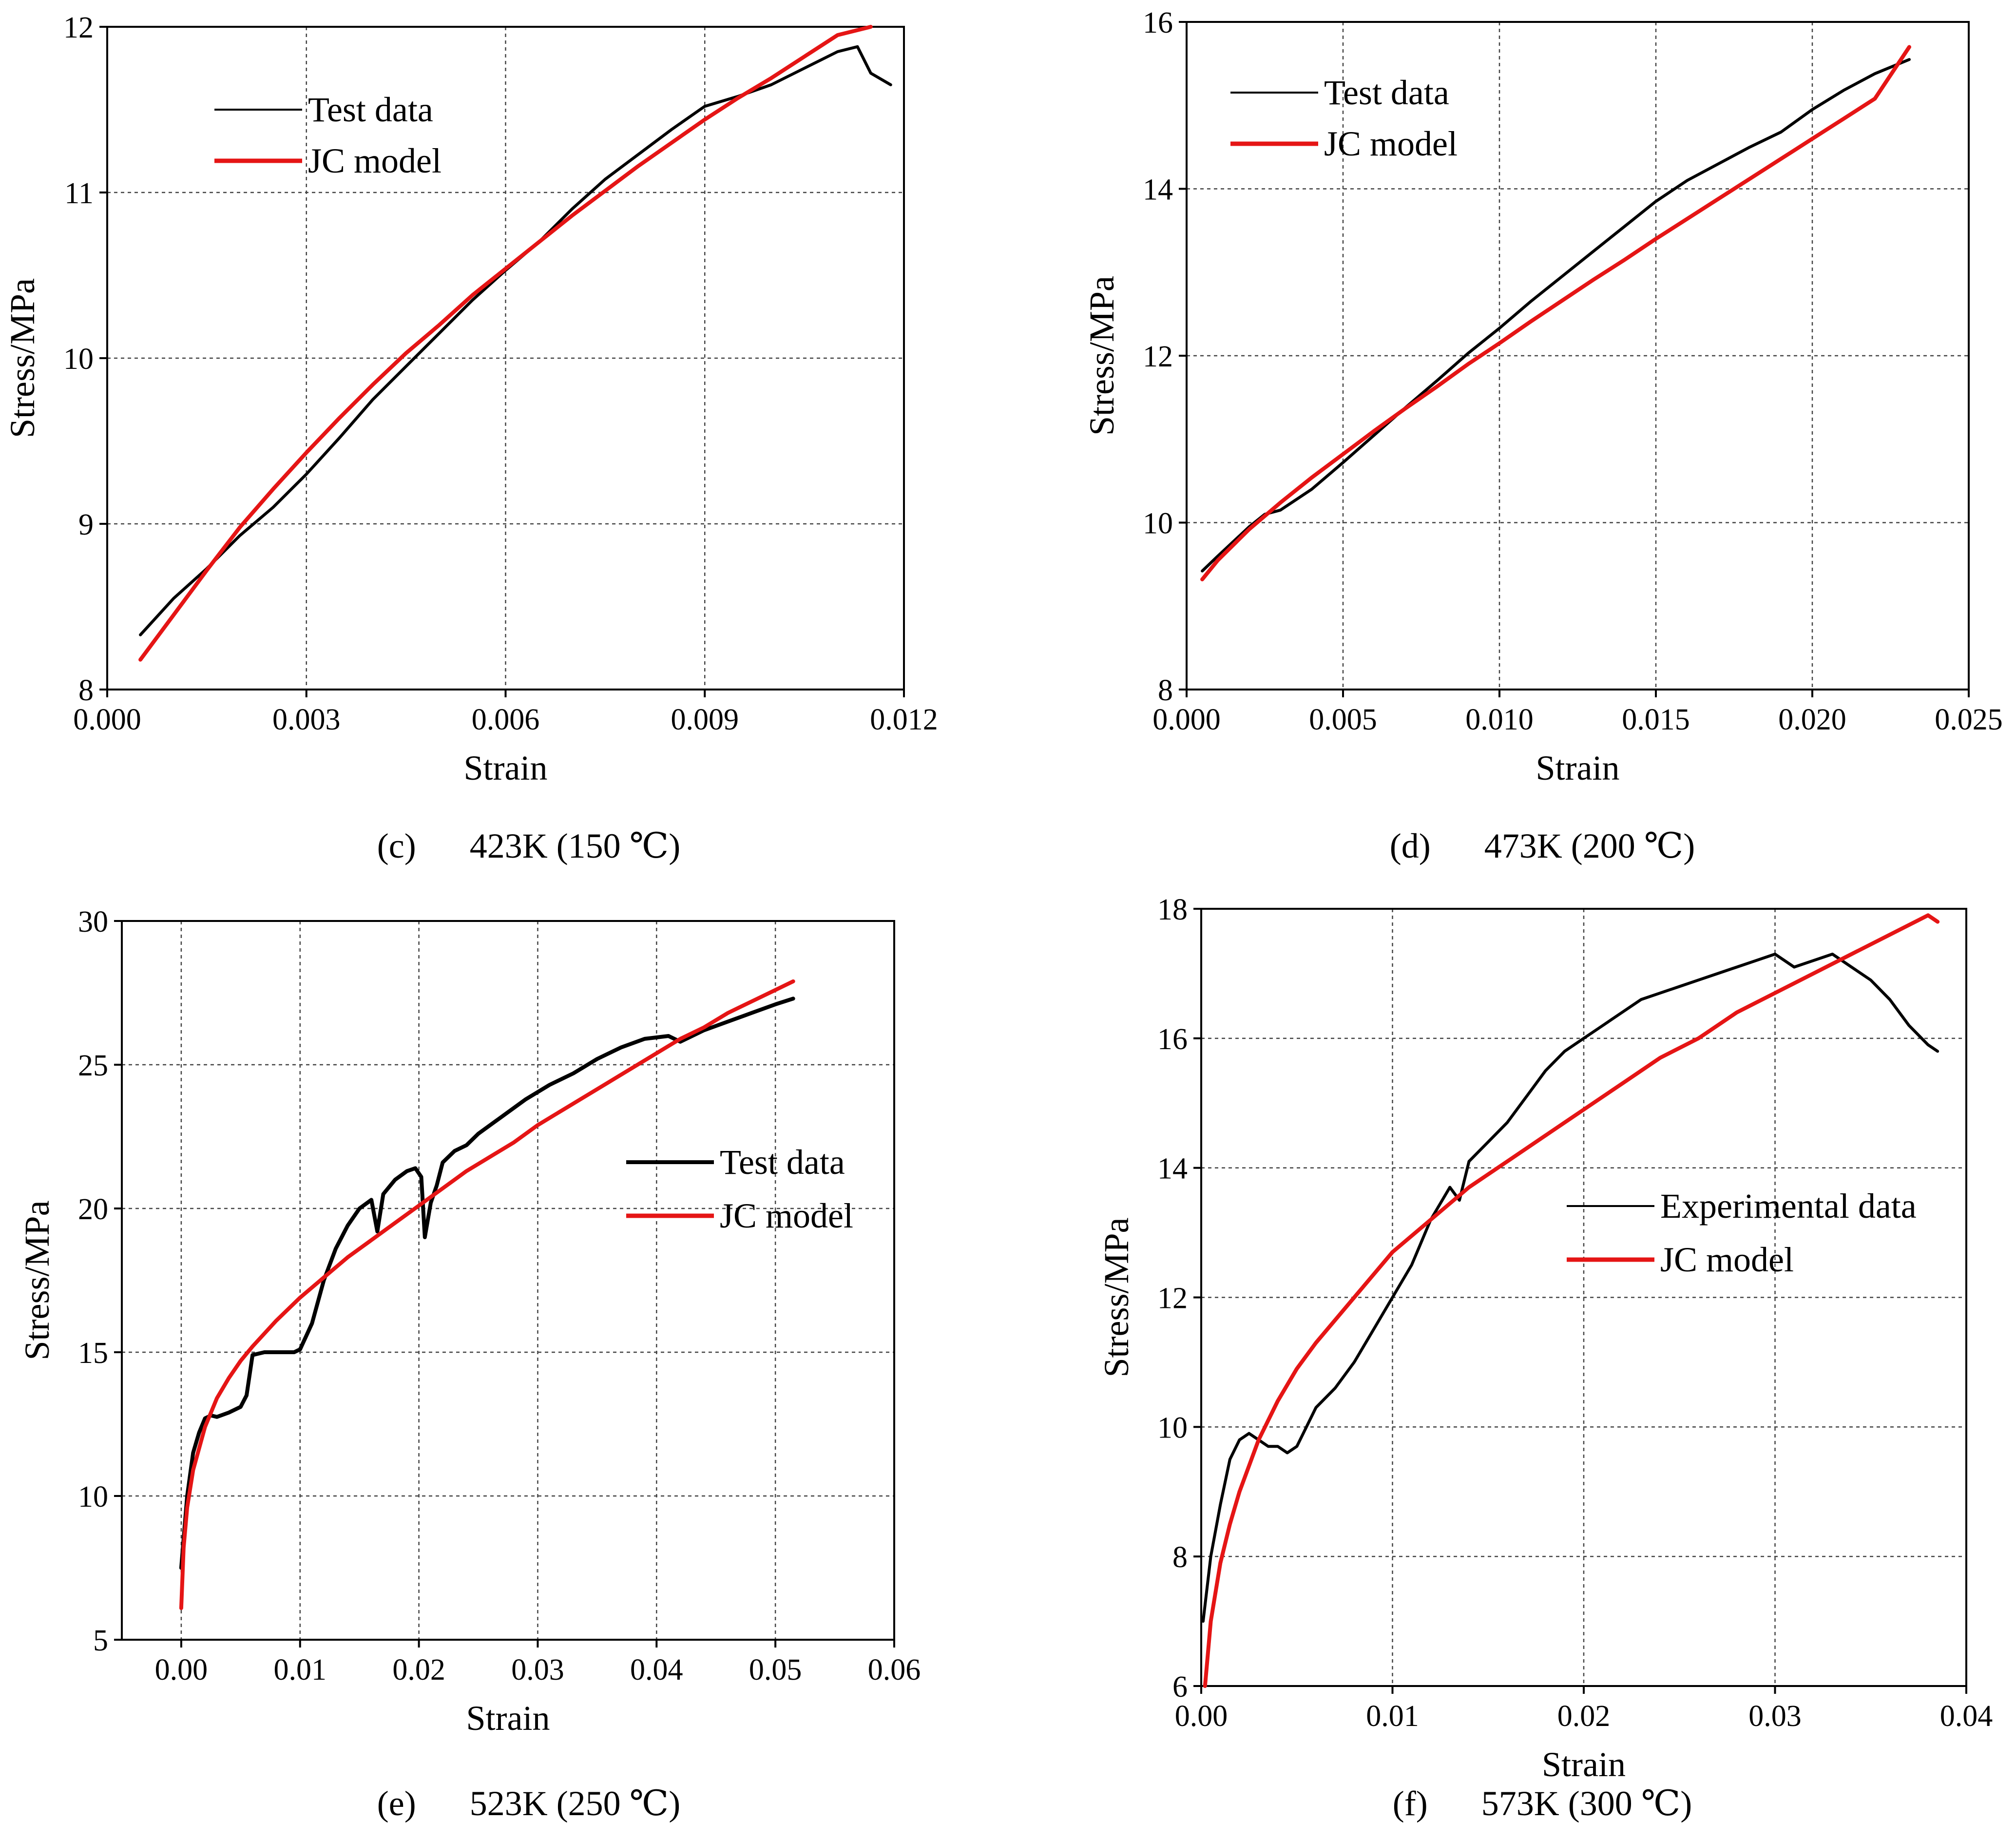 This screenshot has height=1840, width=2016. What do you see at coordinates (93, 1209) in the screenshot?
I see `y-tick-label: 20` at bounding box center [93, 1209].